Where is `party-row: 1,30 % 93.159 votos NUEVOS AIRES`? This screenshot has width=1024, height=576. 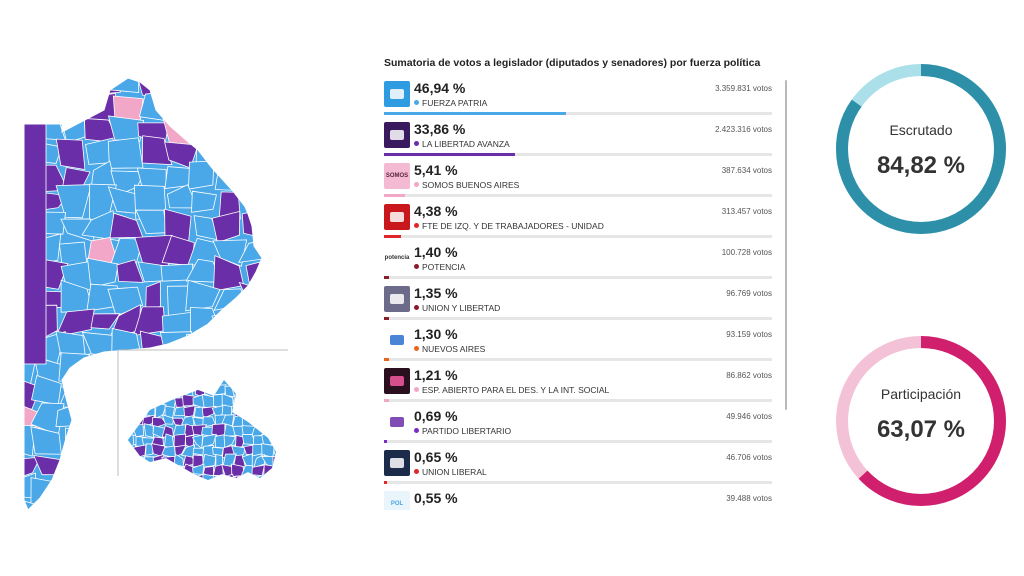
party-row: 1,30 % 93.159 votos NUEVOS AIRES is located at coordinates (578, 344).